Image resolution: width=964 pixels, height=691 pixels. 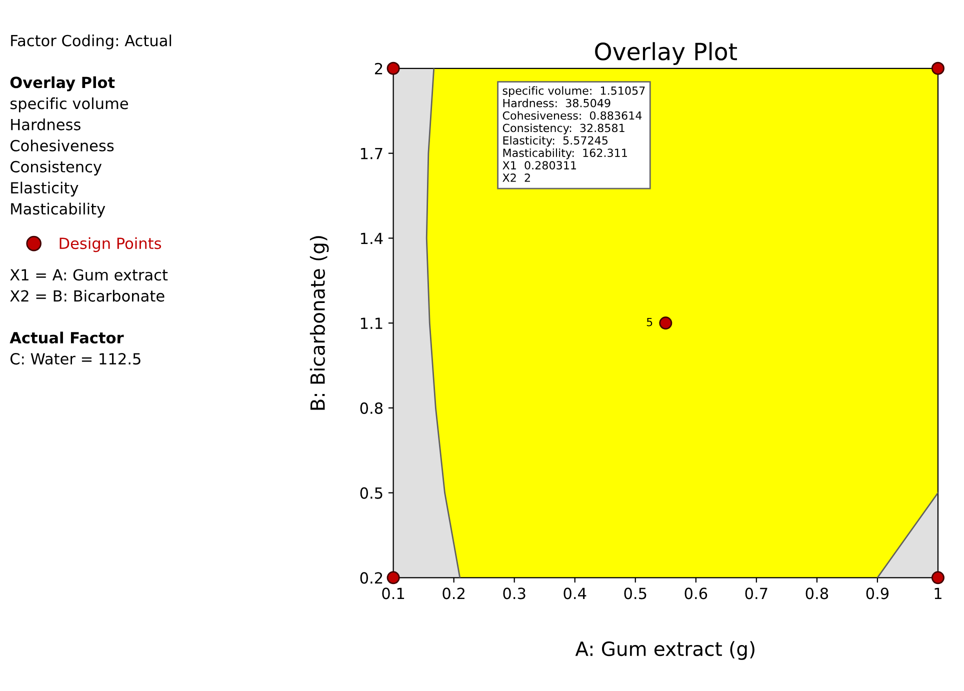 I want to click on text: Elasticity, so click(x=44, y=189).